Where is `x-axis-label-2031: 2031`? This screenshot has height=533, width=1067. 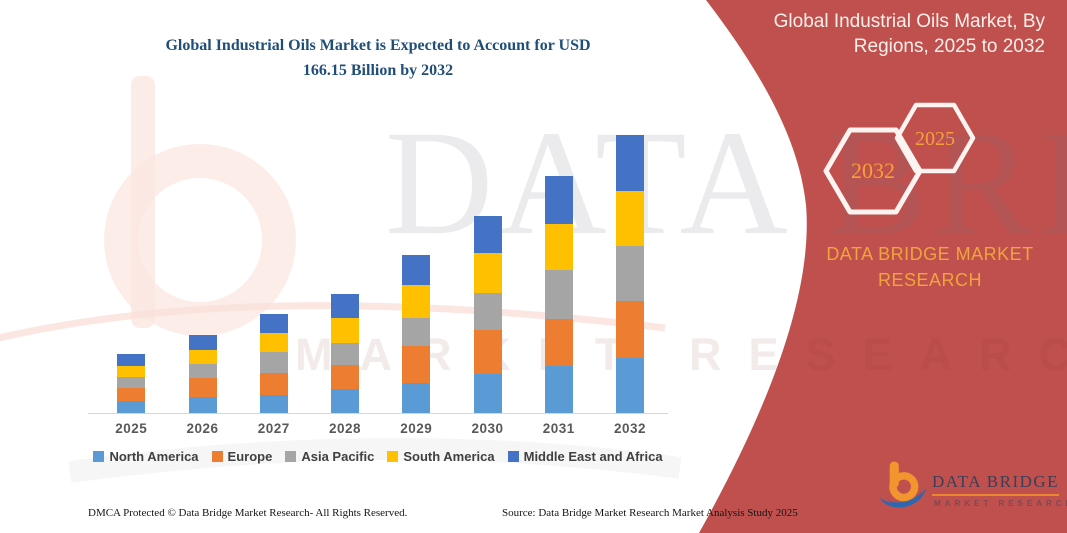 x-axis-label-2031: 2031 is located at coordinates (558, 428).